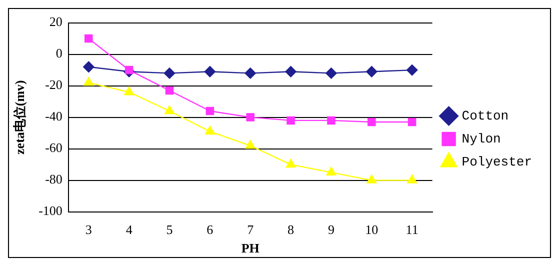 Image resolution: width=557 pixels, height=264 pixels. I want to click on y-tick-label: -100, so click(50, 210).